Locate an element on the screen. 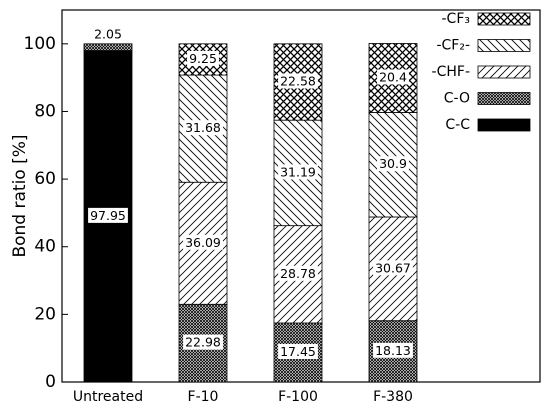 The width and height of the screenshot is (550, 412). value-label: 9.25 is located at coordinates (203, 58).